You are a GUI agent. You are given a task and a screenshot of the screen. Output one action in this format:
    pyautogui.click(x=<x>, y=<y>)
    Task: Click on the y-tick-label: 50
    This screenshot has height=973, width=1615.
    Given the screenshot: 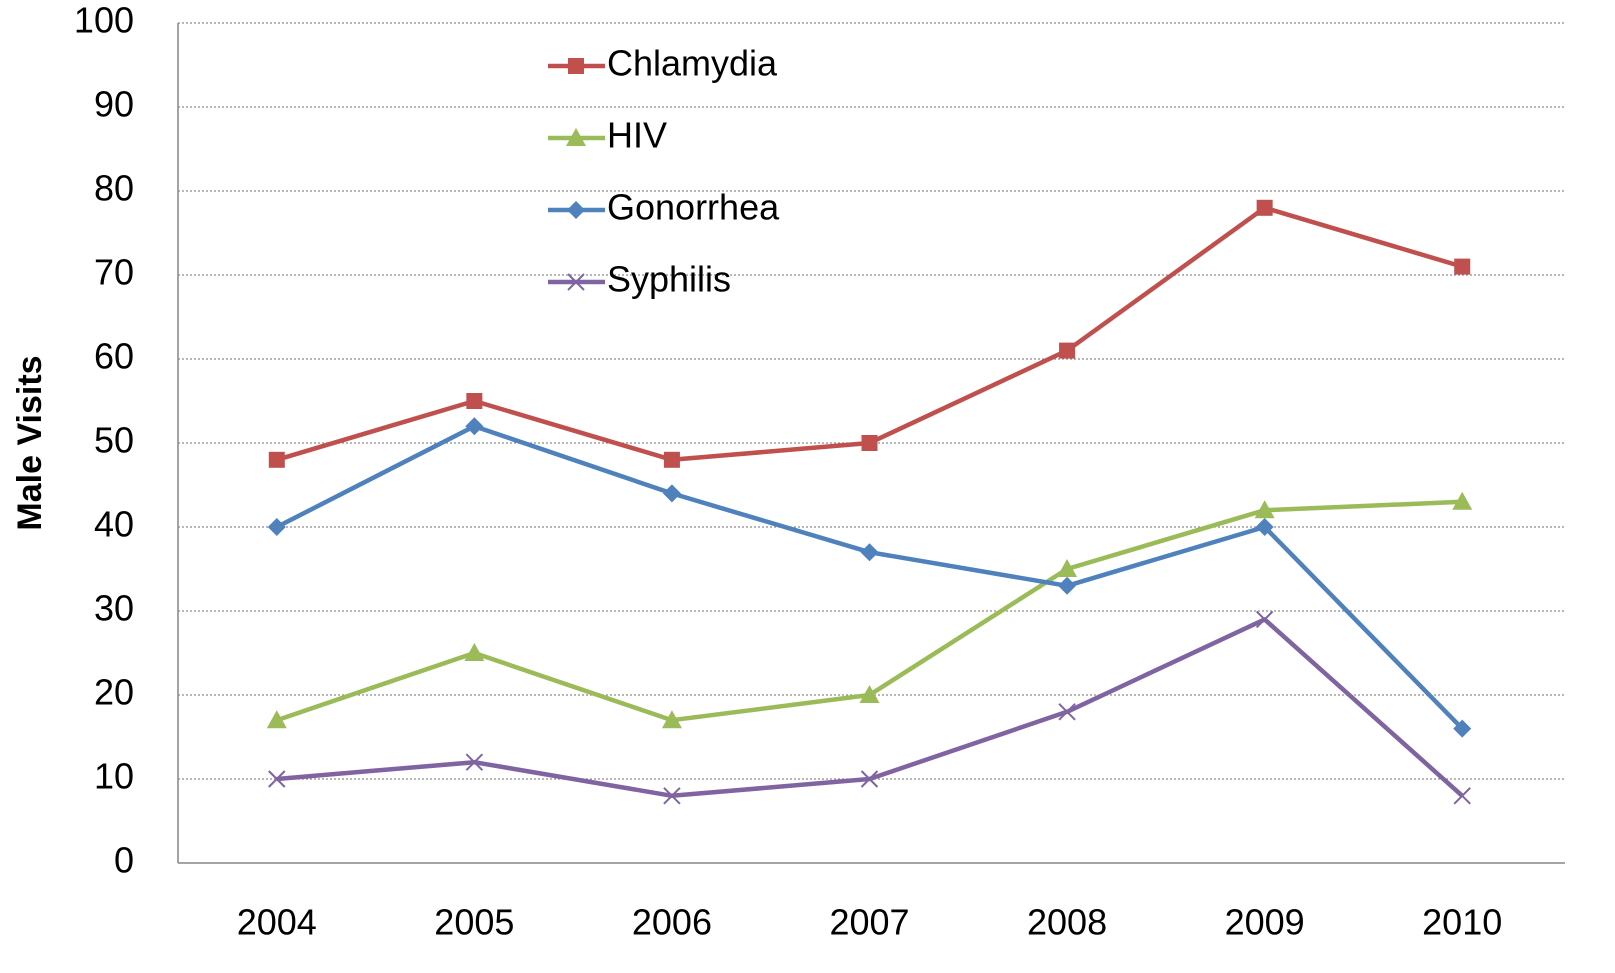 What is the action you would take?
    pyautogui.click(x=114, y=440)
    